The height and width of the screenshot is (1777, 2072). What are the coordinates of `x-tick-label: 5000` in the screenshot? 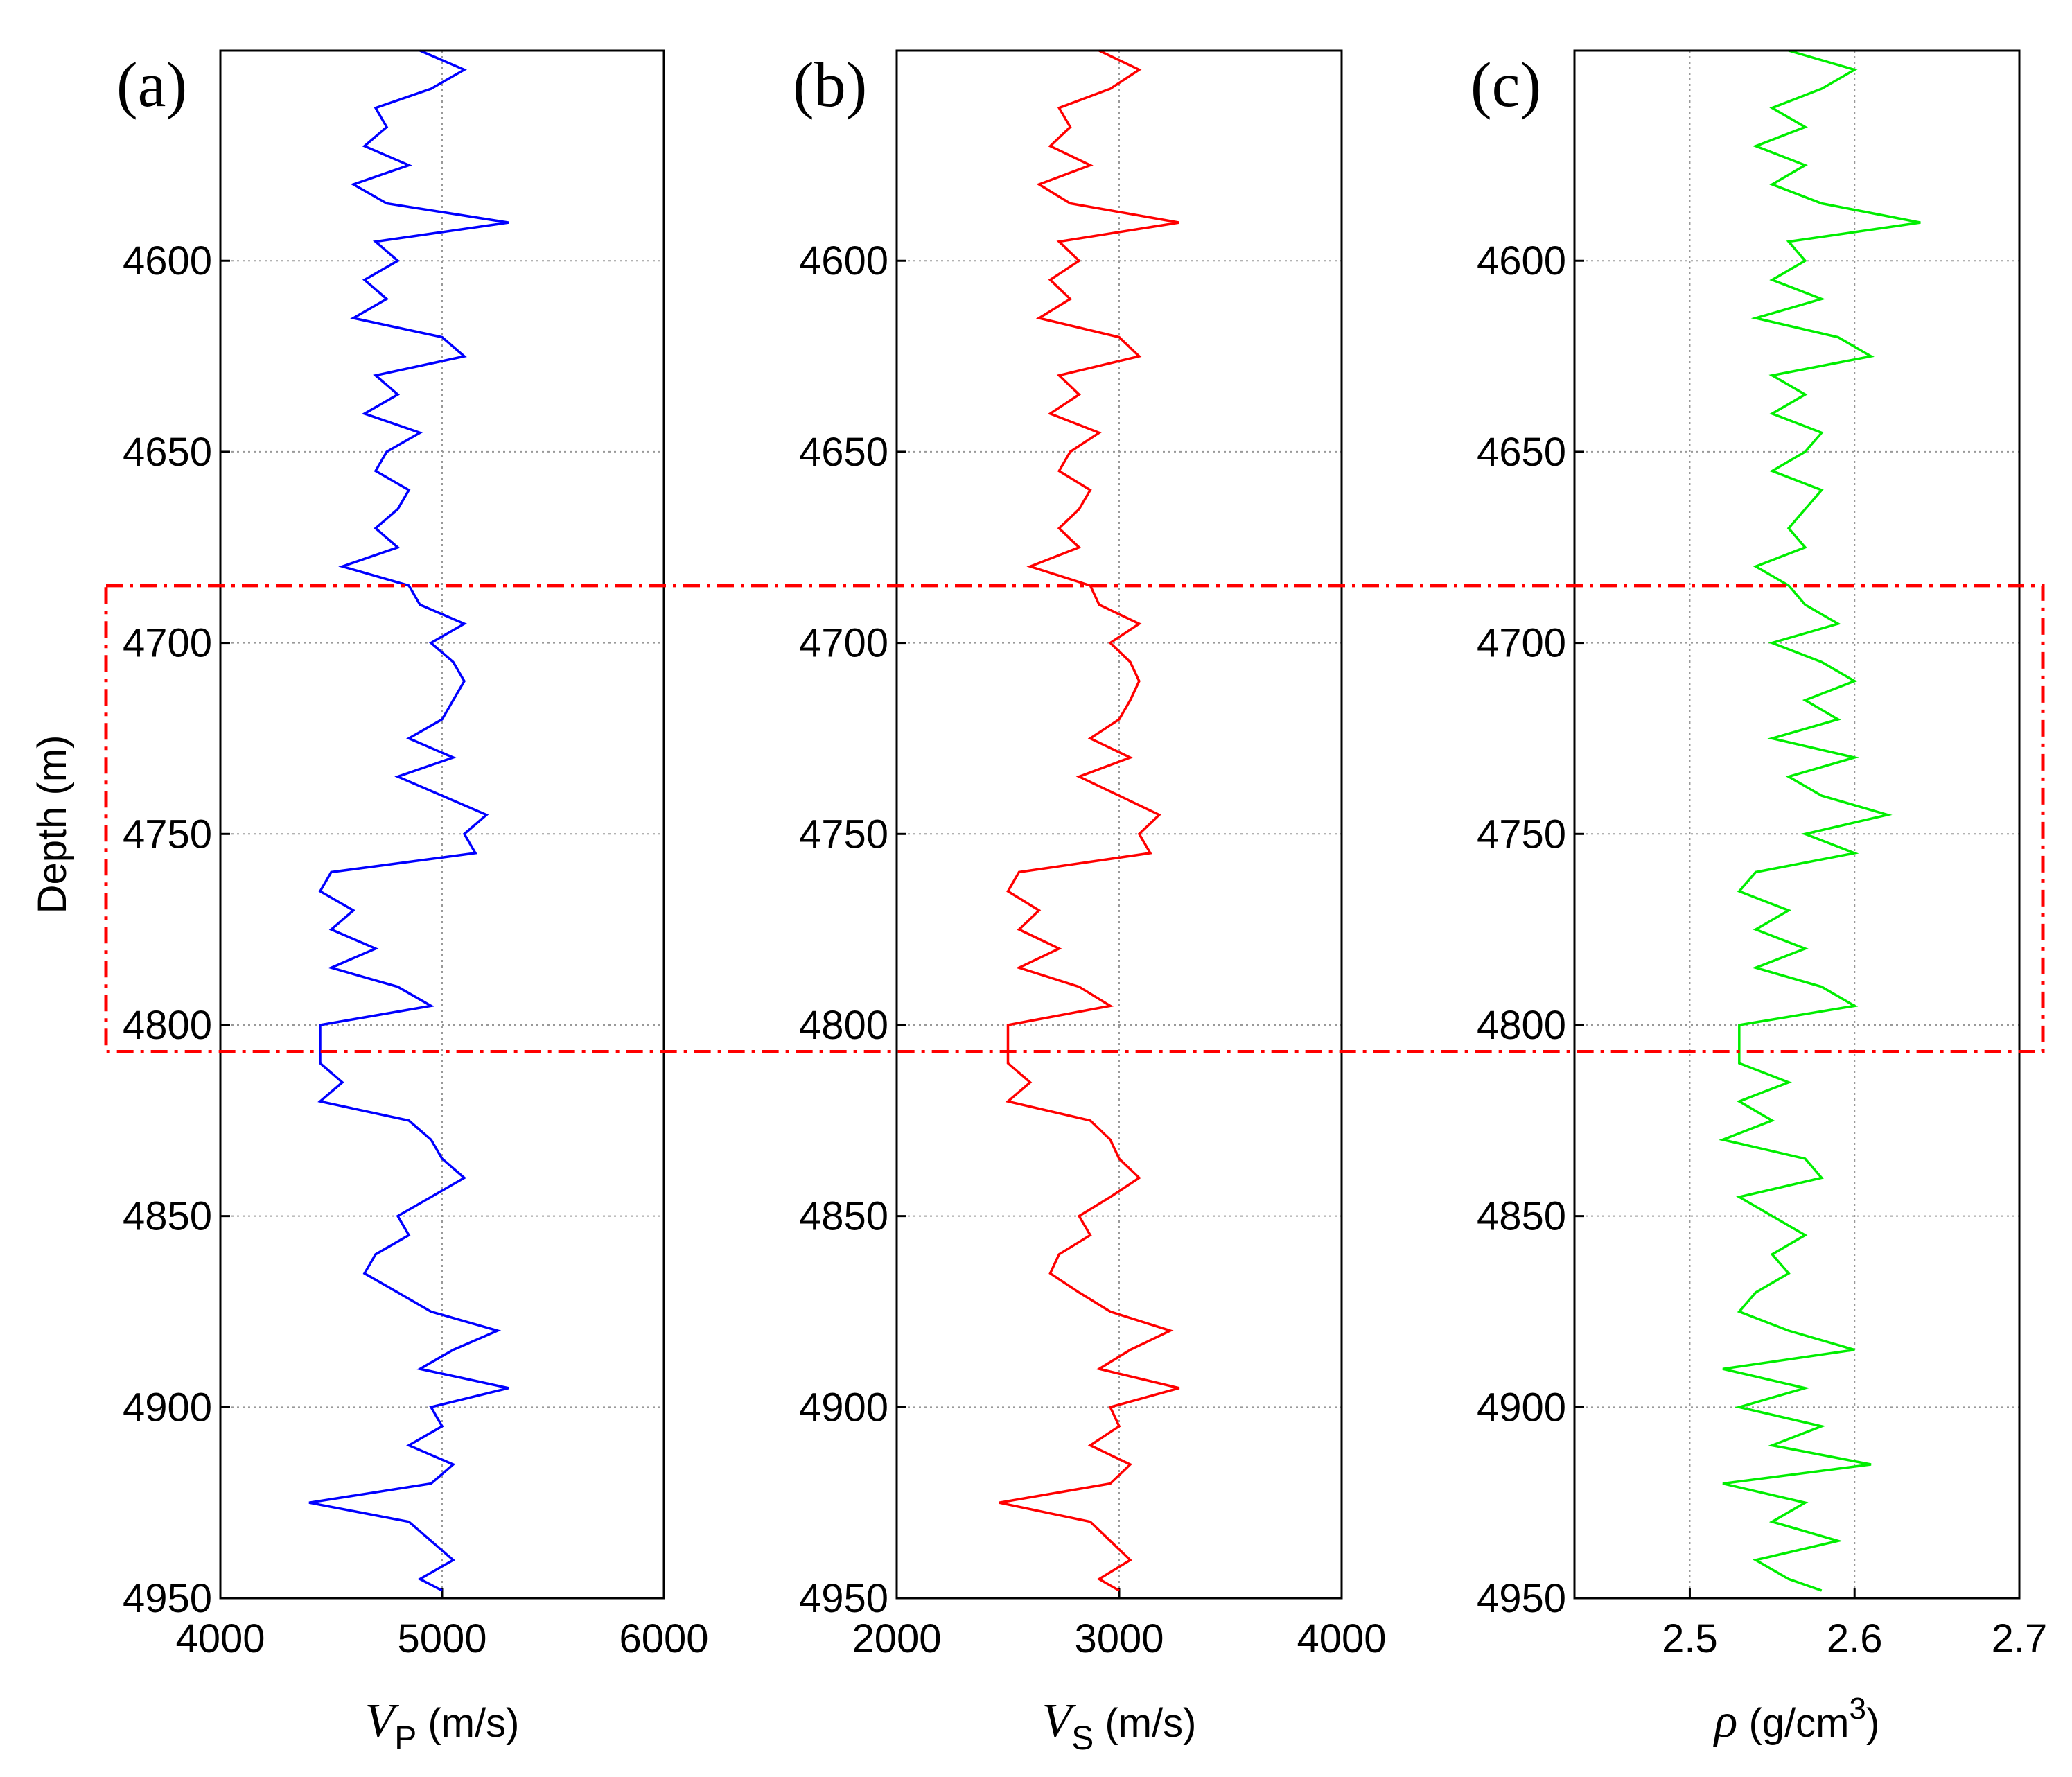 It's located at (442, 1639).